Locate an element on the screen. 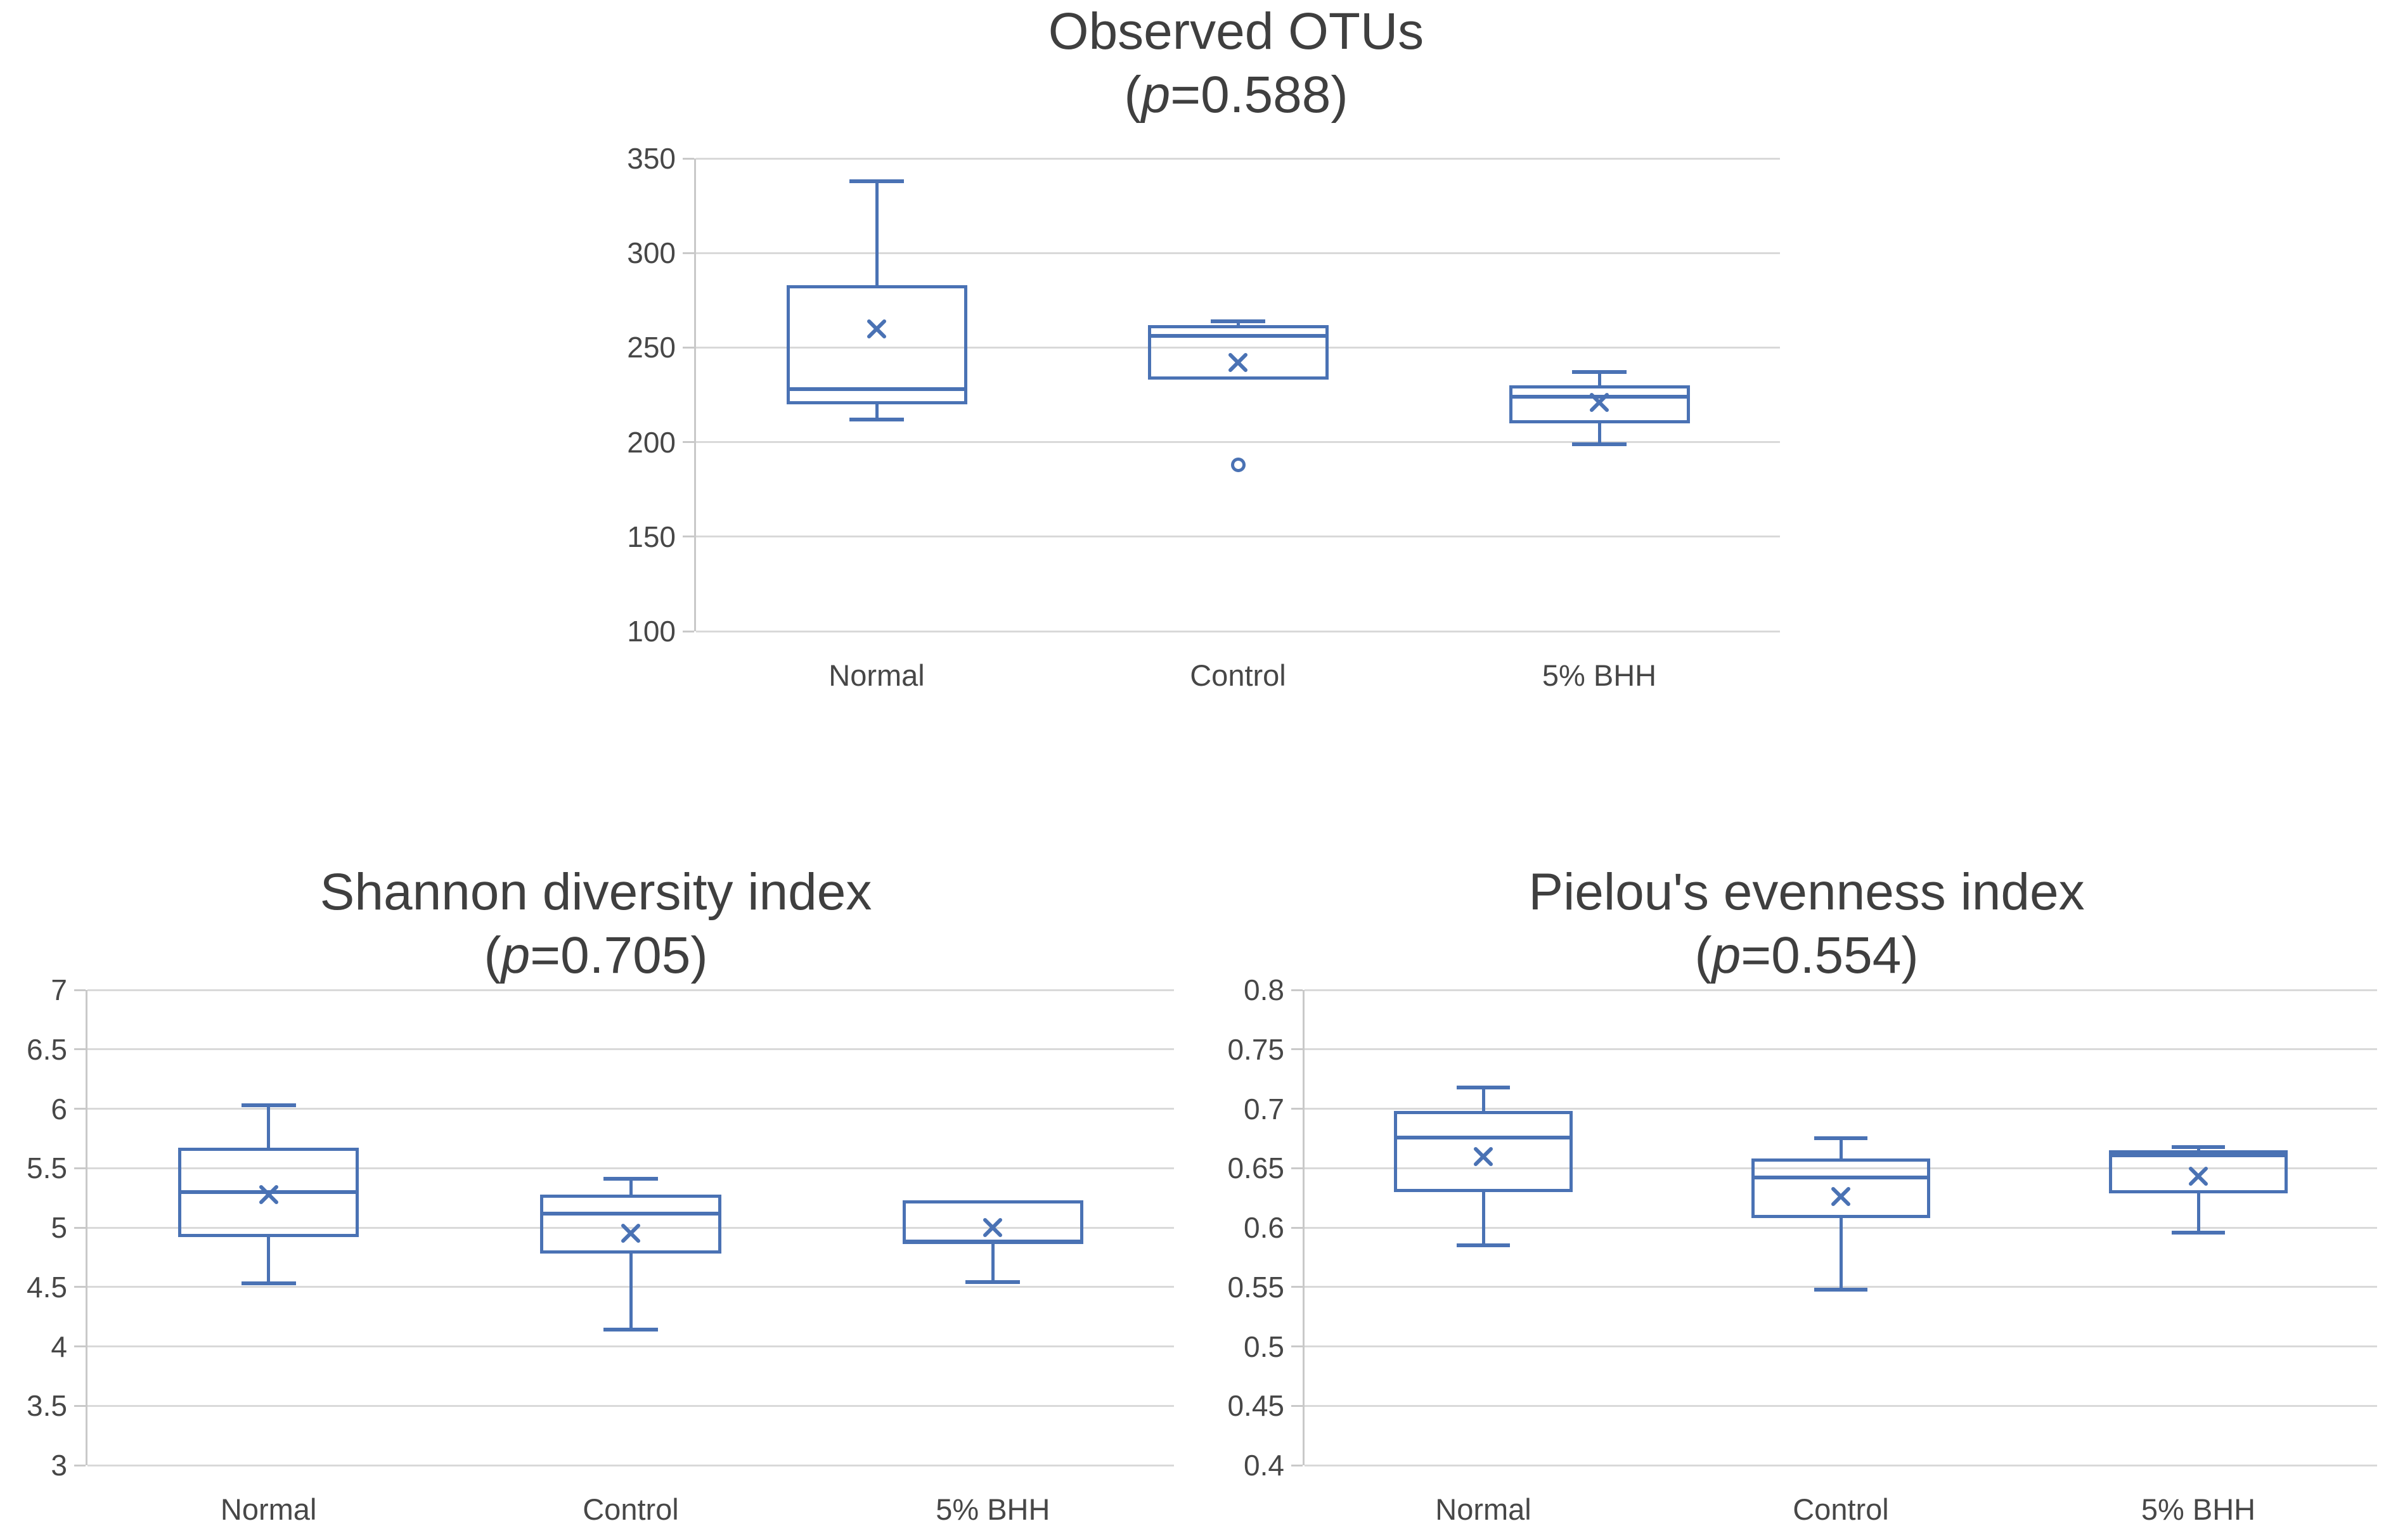 The image size is (2398, 1540). p-rest: =0.554) is located at coordinates (1830, 955).